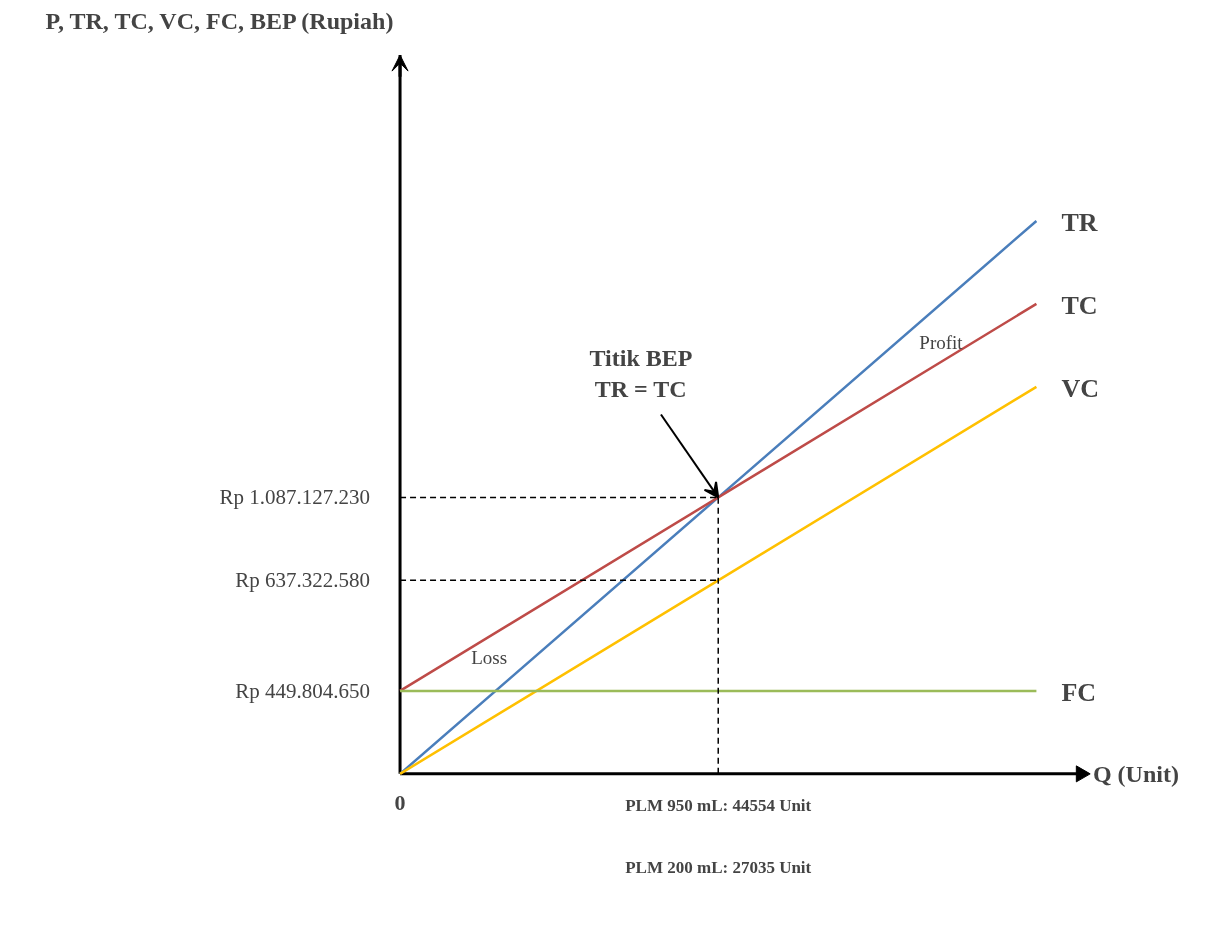  I want to click on annotation: Profit, so click(941, 343).